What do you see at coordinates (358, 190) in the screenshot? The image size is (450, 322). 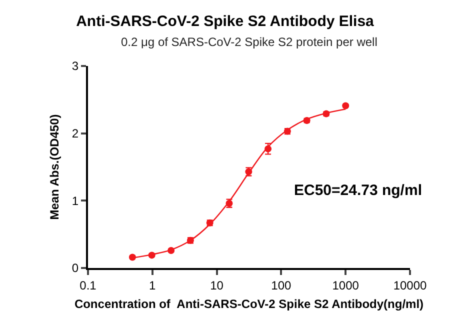 I see `annotation: EC50=24.73 ng/ml` at bounding box center [358, 190].